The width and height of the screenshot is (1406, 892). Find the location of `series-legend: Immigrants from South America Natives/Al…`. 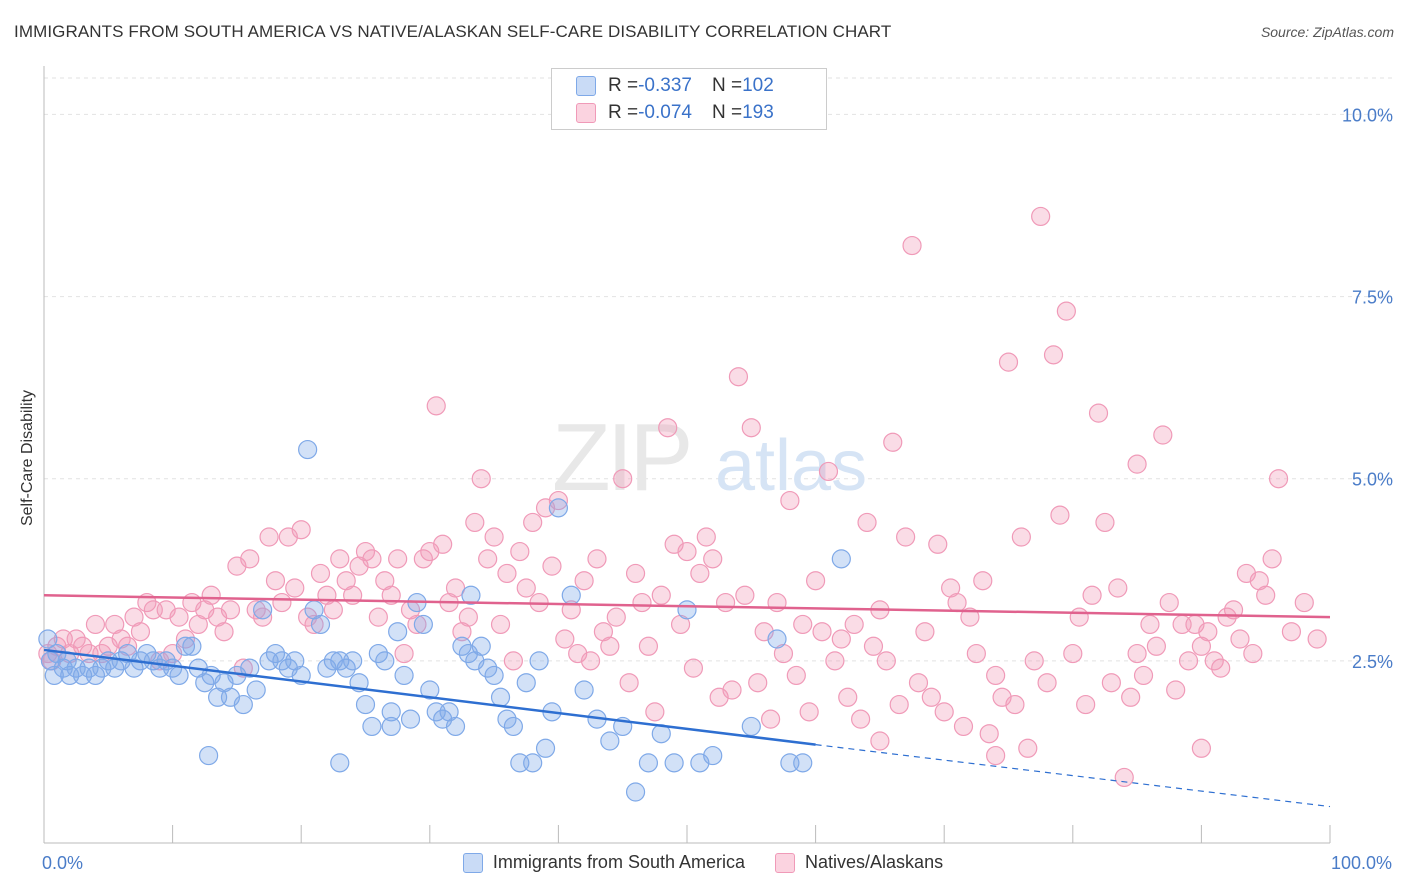

series-legend: Immigrants from South America Natives/Al… is located at coordinates (703, 862).